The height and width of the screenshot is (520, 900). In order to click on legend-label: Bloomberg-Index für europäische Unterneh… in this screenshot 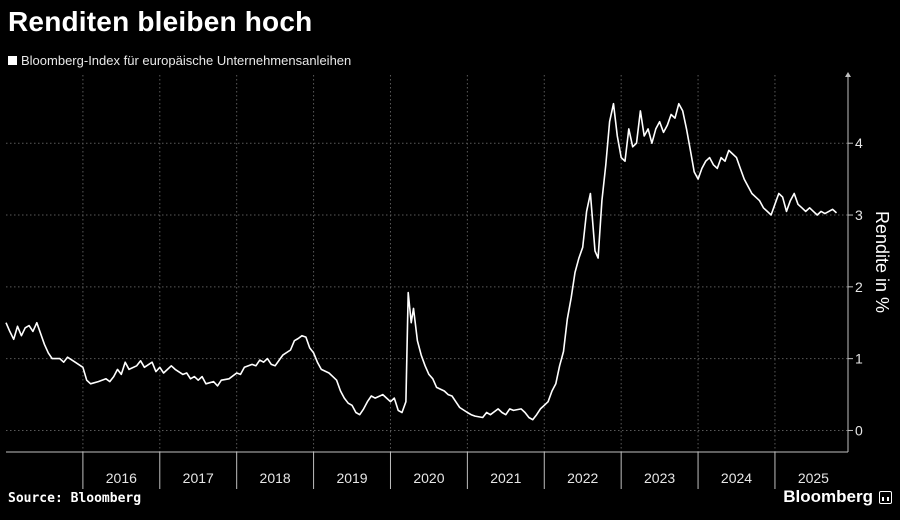, I will do `click(186, 60)`.